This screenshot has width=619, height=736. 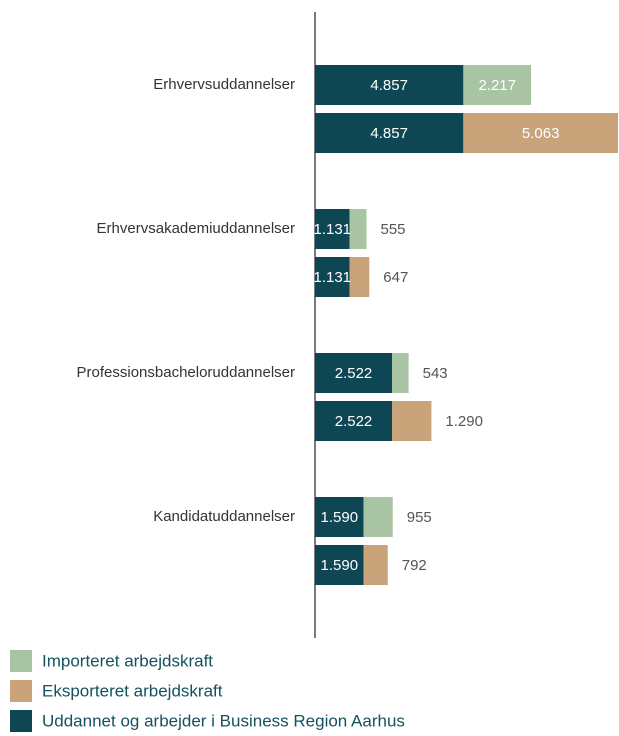 I want to click on category-label: Erhvervsuddannelser, so click(x=224, y=84).